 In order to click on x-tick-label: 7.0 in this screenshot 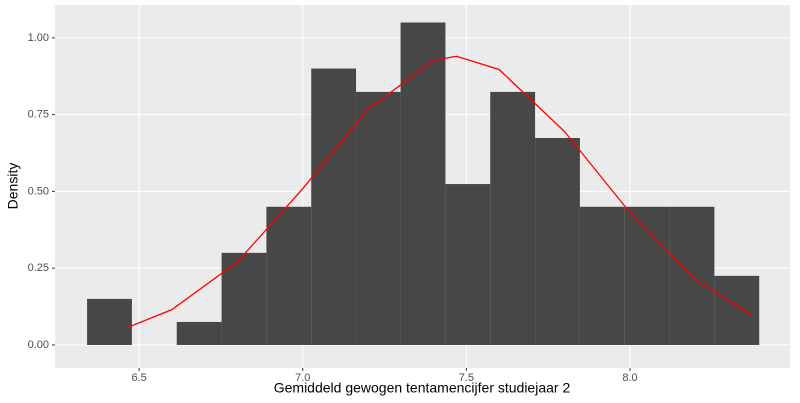, I will do `click(302, 378)`.